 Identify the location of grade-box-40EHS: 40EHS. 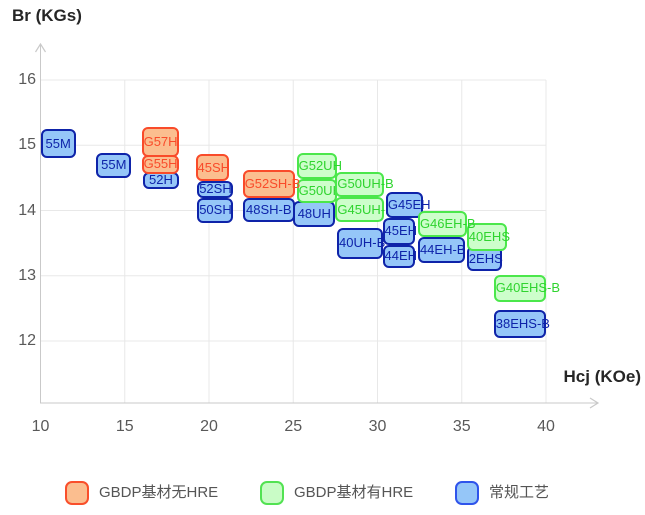
(488, 236).